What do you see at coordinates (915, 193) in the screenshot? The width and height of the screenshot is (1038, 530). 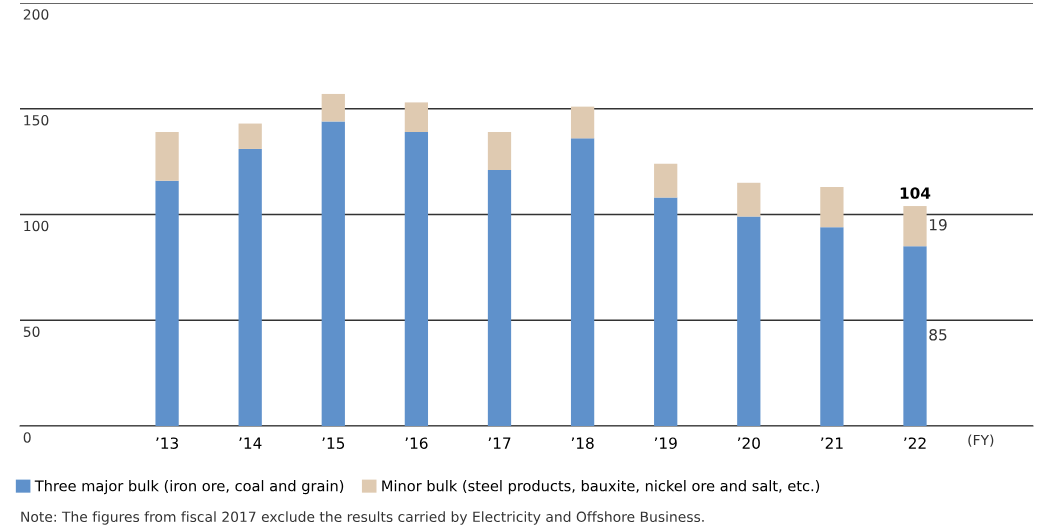 I see `total-label: 104` at bounding box center [915, 193].